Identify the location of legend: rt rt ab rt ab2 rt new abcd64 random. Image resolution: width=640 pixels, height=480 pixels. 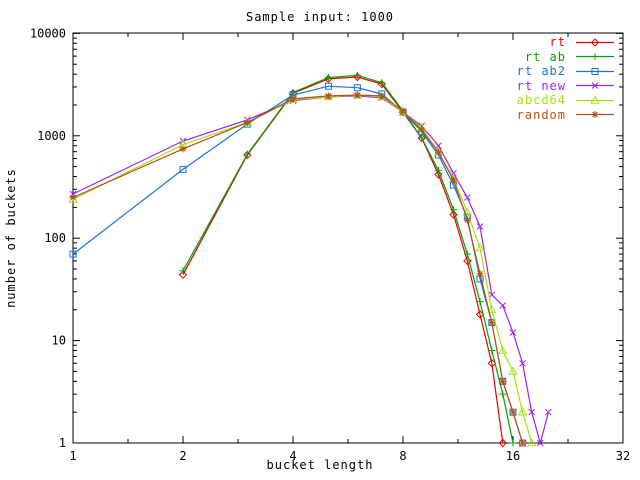
(566, 78).